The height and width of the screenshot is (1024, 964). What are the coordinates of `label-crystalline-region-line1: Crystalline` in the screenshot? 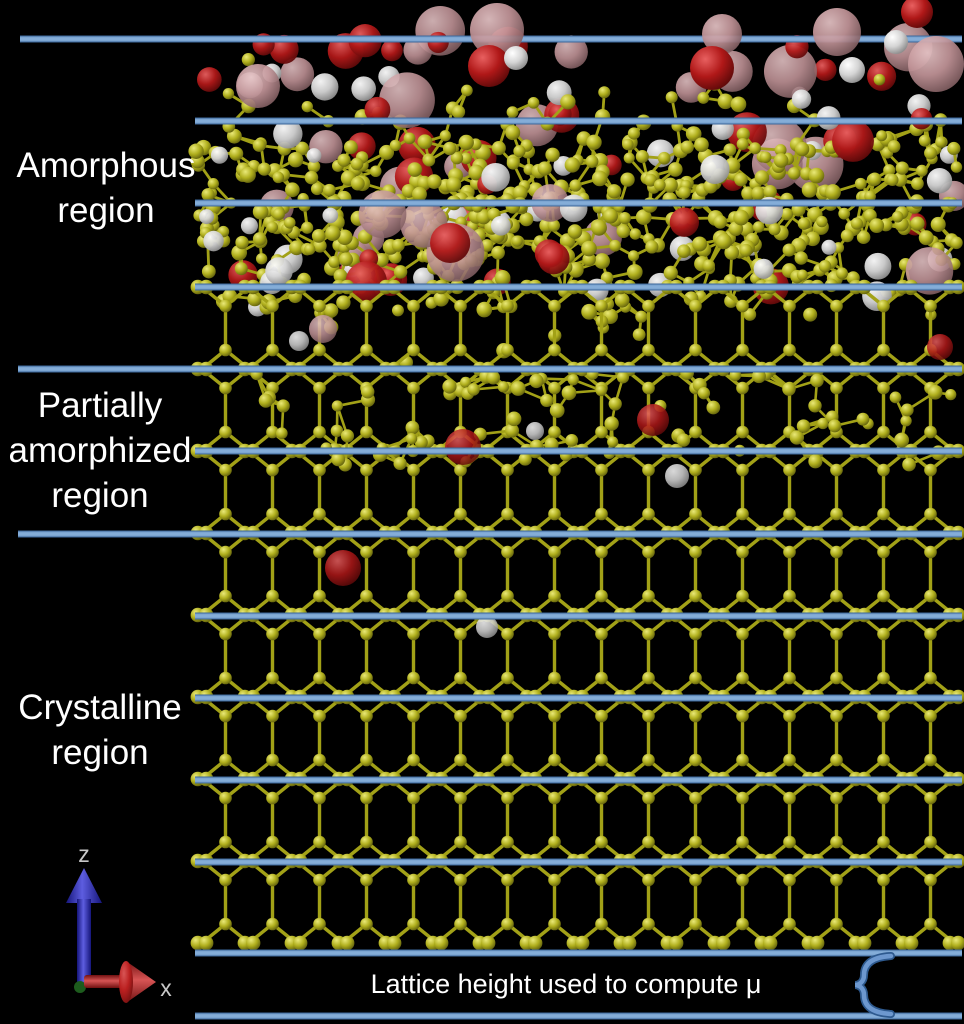 It's located at (99, 707).